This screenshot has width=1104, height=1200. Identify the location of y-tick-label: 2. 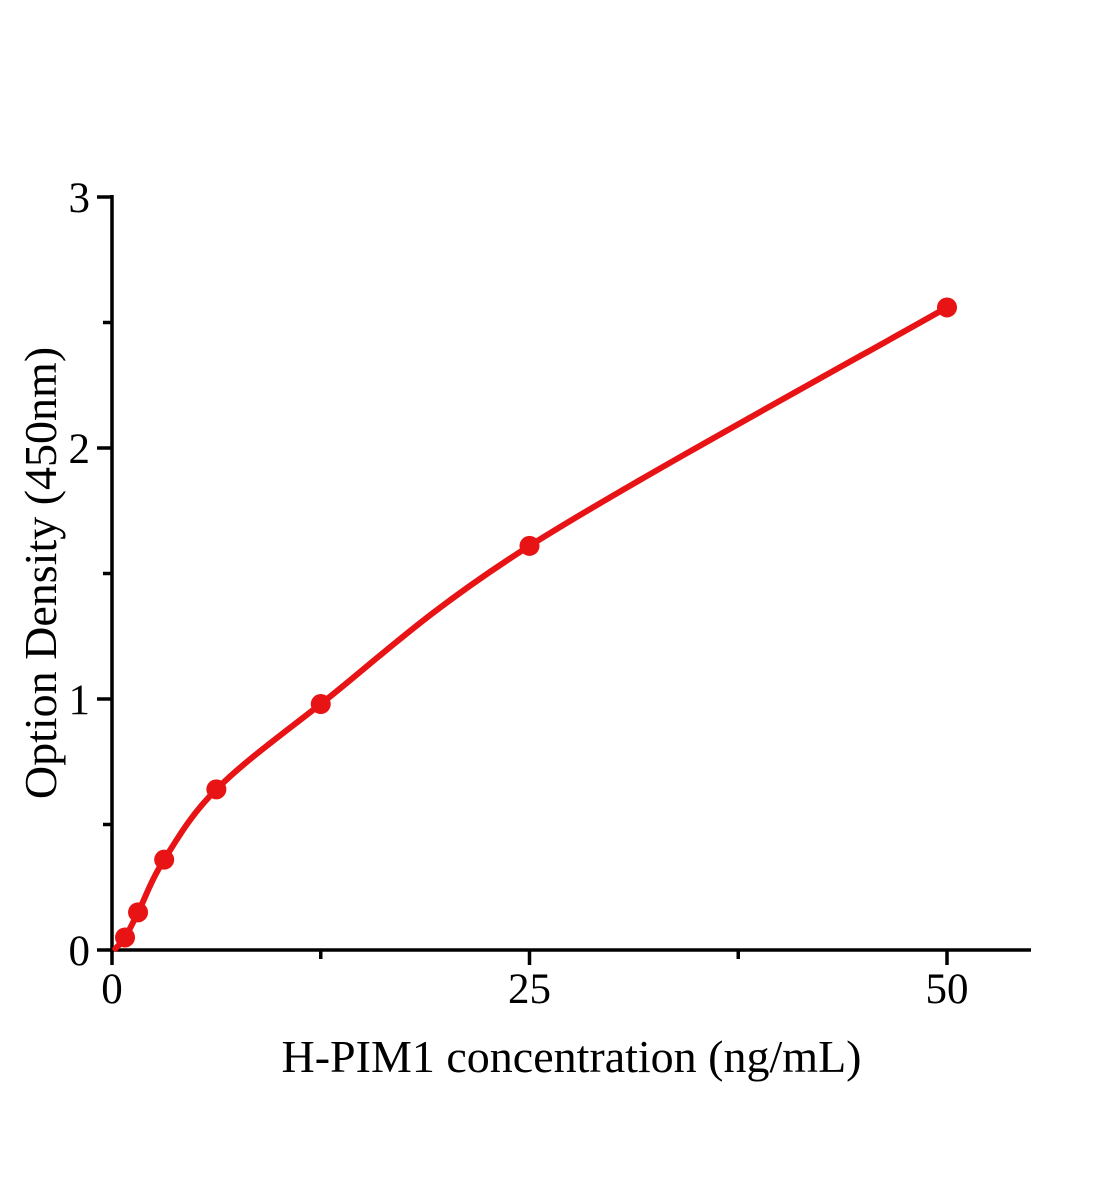
(80, 449).